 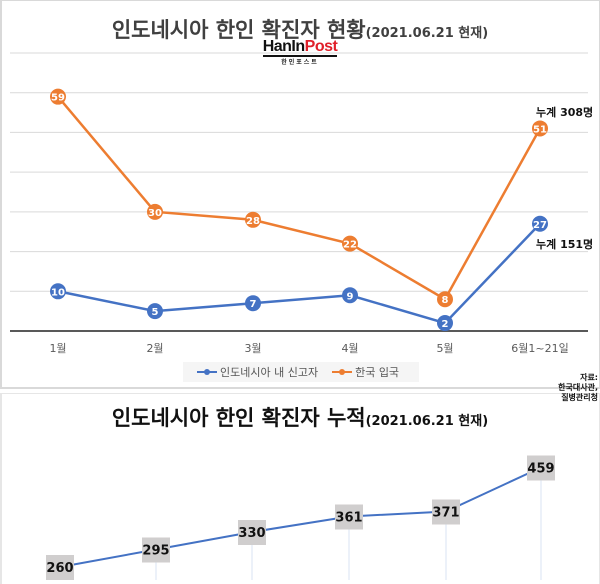 I want to click on indonesia-total-annotation: 누계 151명, so click(x=565, y=244).